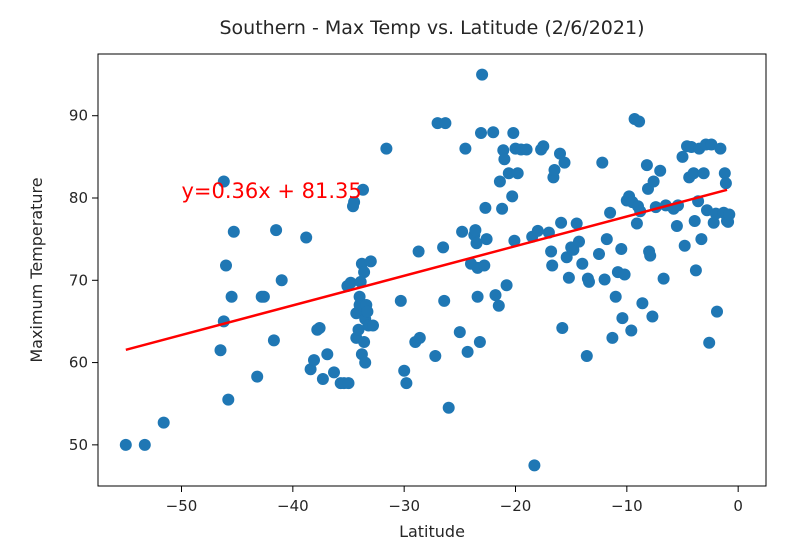  What do you see at coordinates (432, 531) in the screenshot?
I see `x-axis-label: Latitude` at bounding box center [432, 531].